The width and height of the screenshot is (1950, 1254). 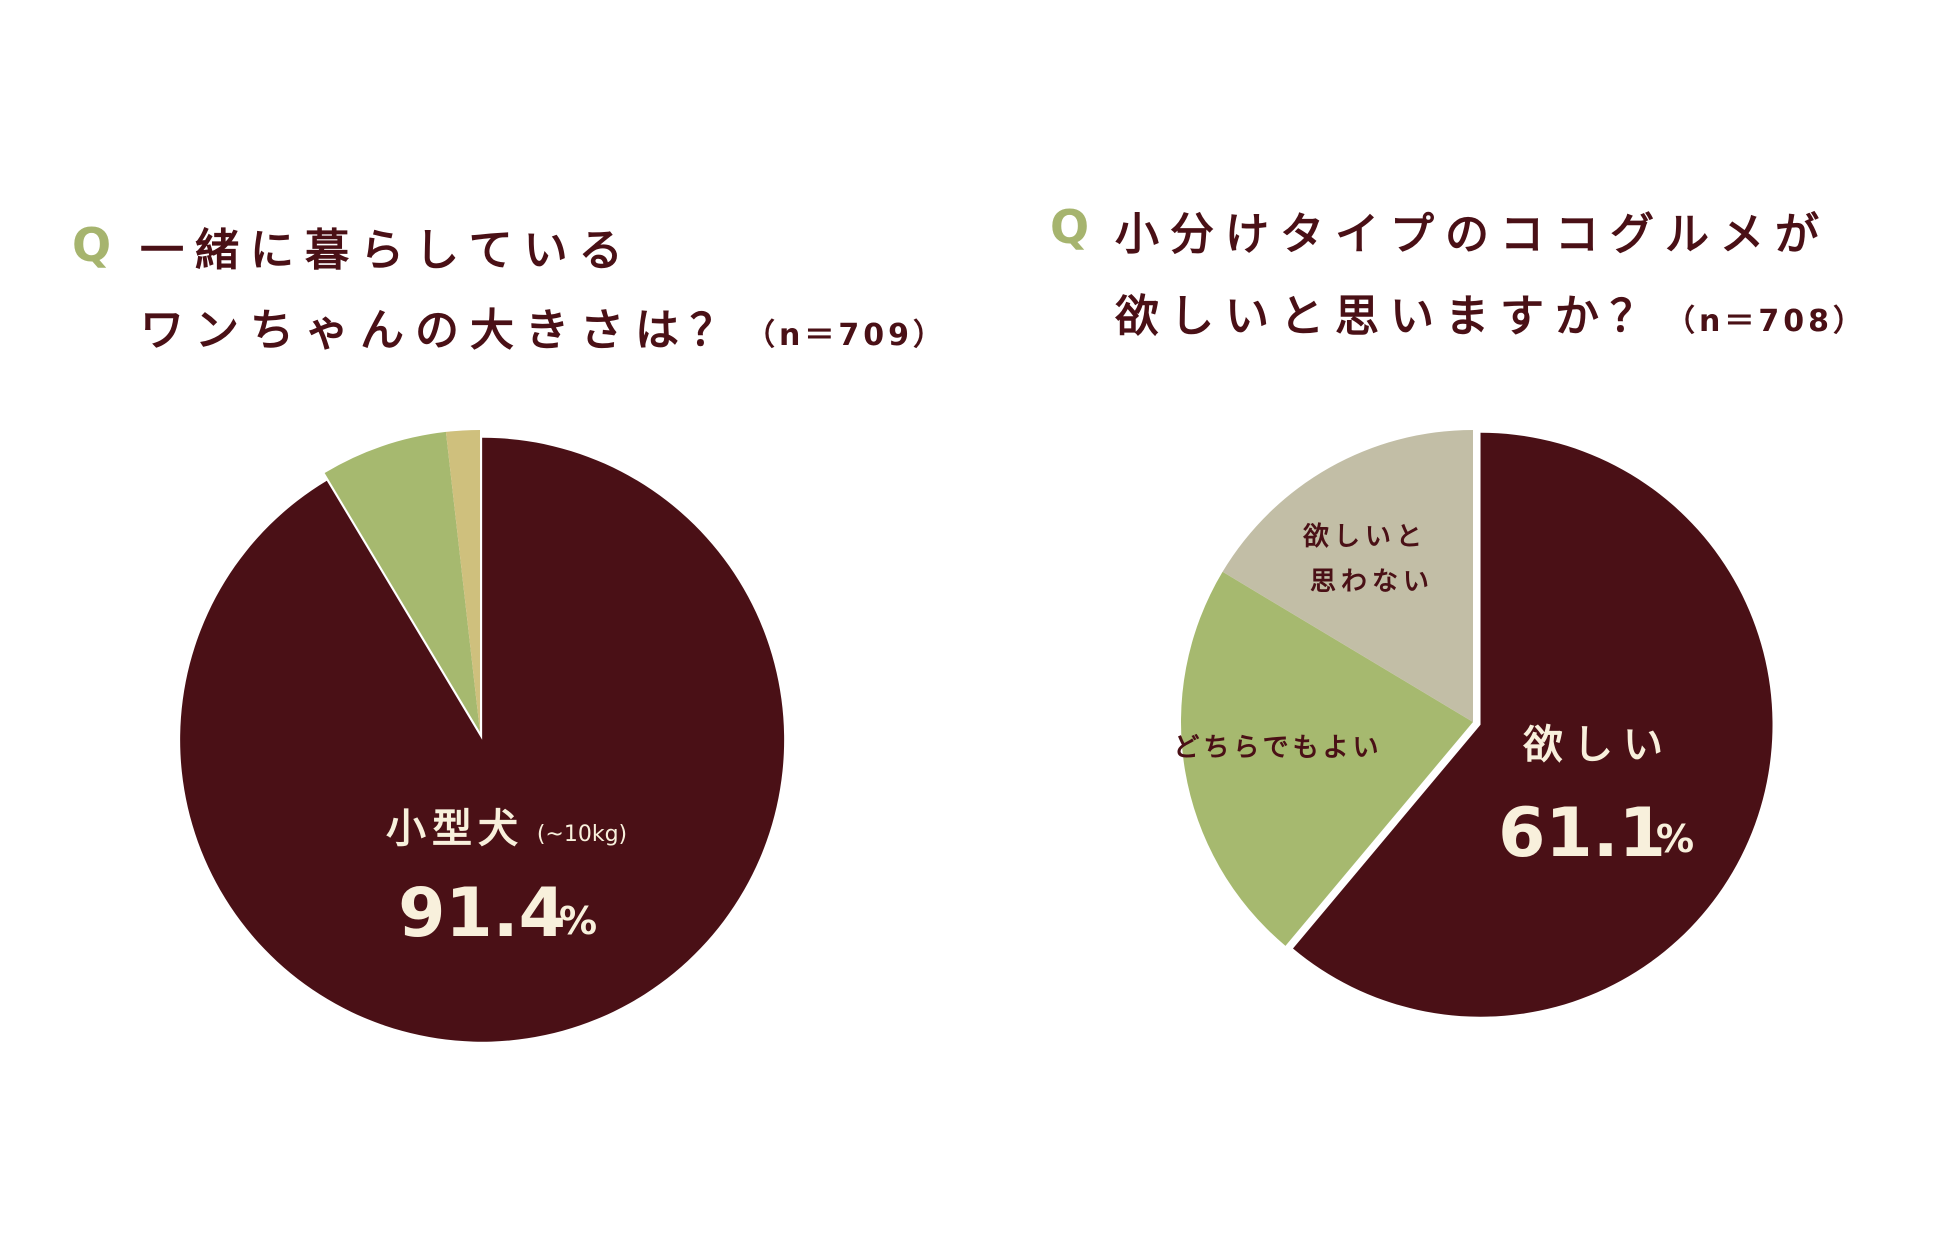 What do you see at coordinates (455, 829) in the screenshot?
I see `slice-label-small-dog: 小型犬` at bounding box center [455, 829].